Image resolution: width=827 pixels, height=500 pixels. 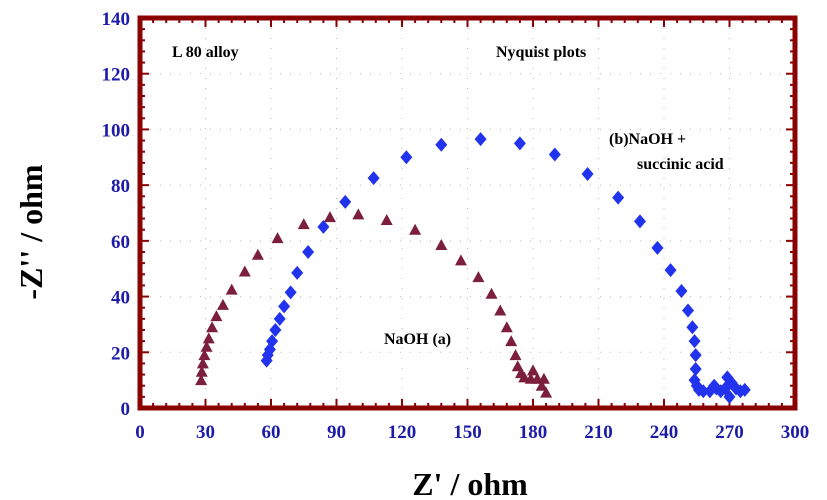 I want to click on y-tick-label: 0, so click(x=126, y=409).